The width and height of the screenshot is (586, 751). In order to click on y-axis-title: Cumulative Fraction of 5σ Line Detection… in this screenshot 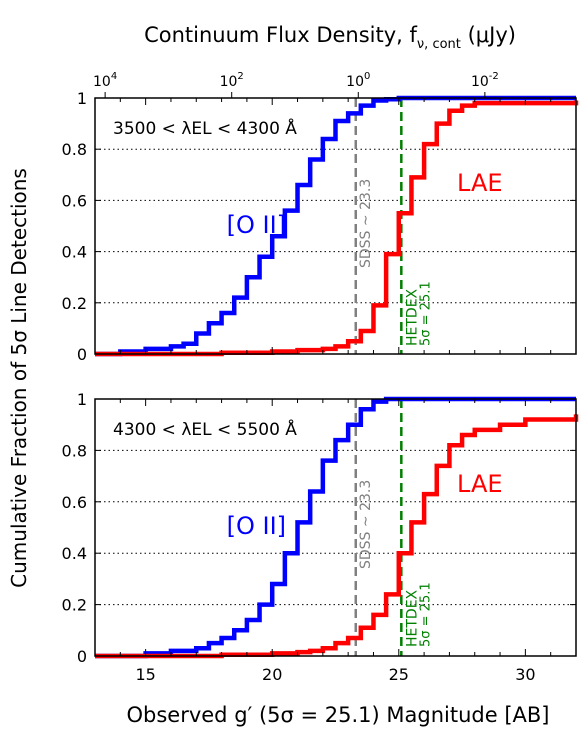, I will do `click(19, 378)`.